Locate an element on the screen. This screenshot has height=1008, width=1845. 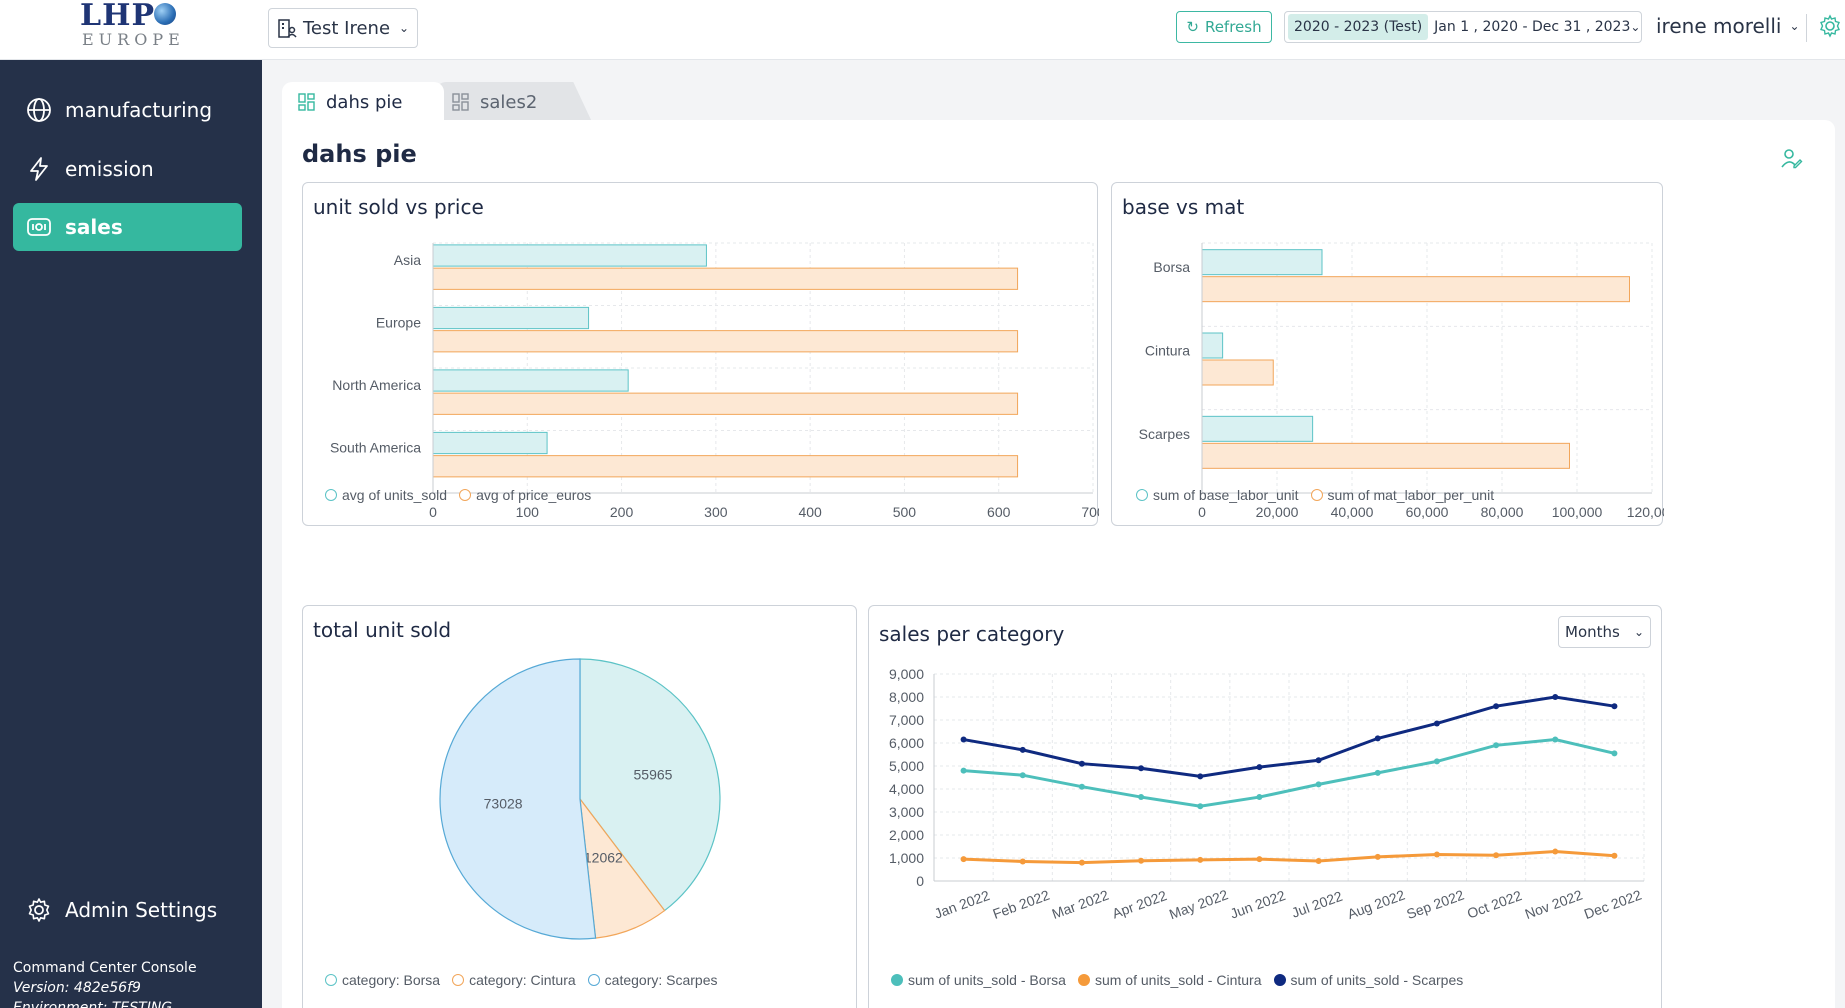
sidebar-item-emission: emission is located at coordinates (127, 169).